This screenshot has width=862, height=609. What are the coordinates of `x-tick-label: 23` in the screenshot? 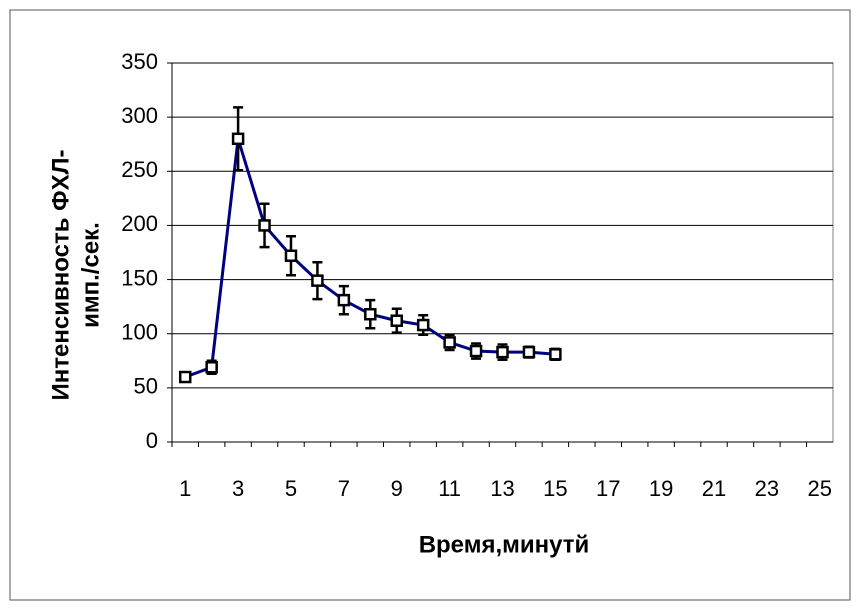 It's located at (767, 488).